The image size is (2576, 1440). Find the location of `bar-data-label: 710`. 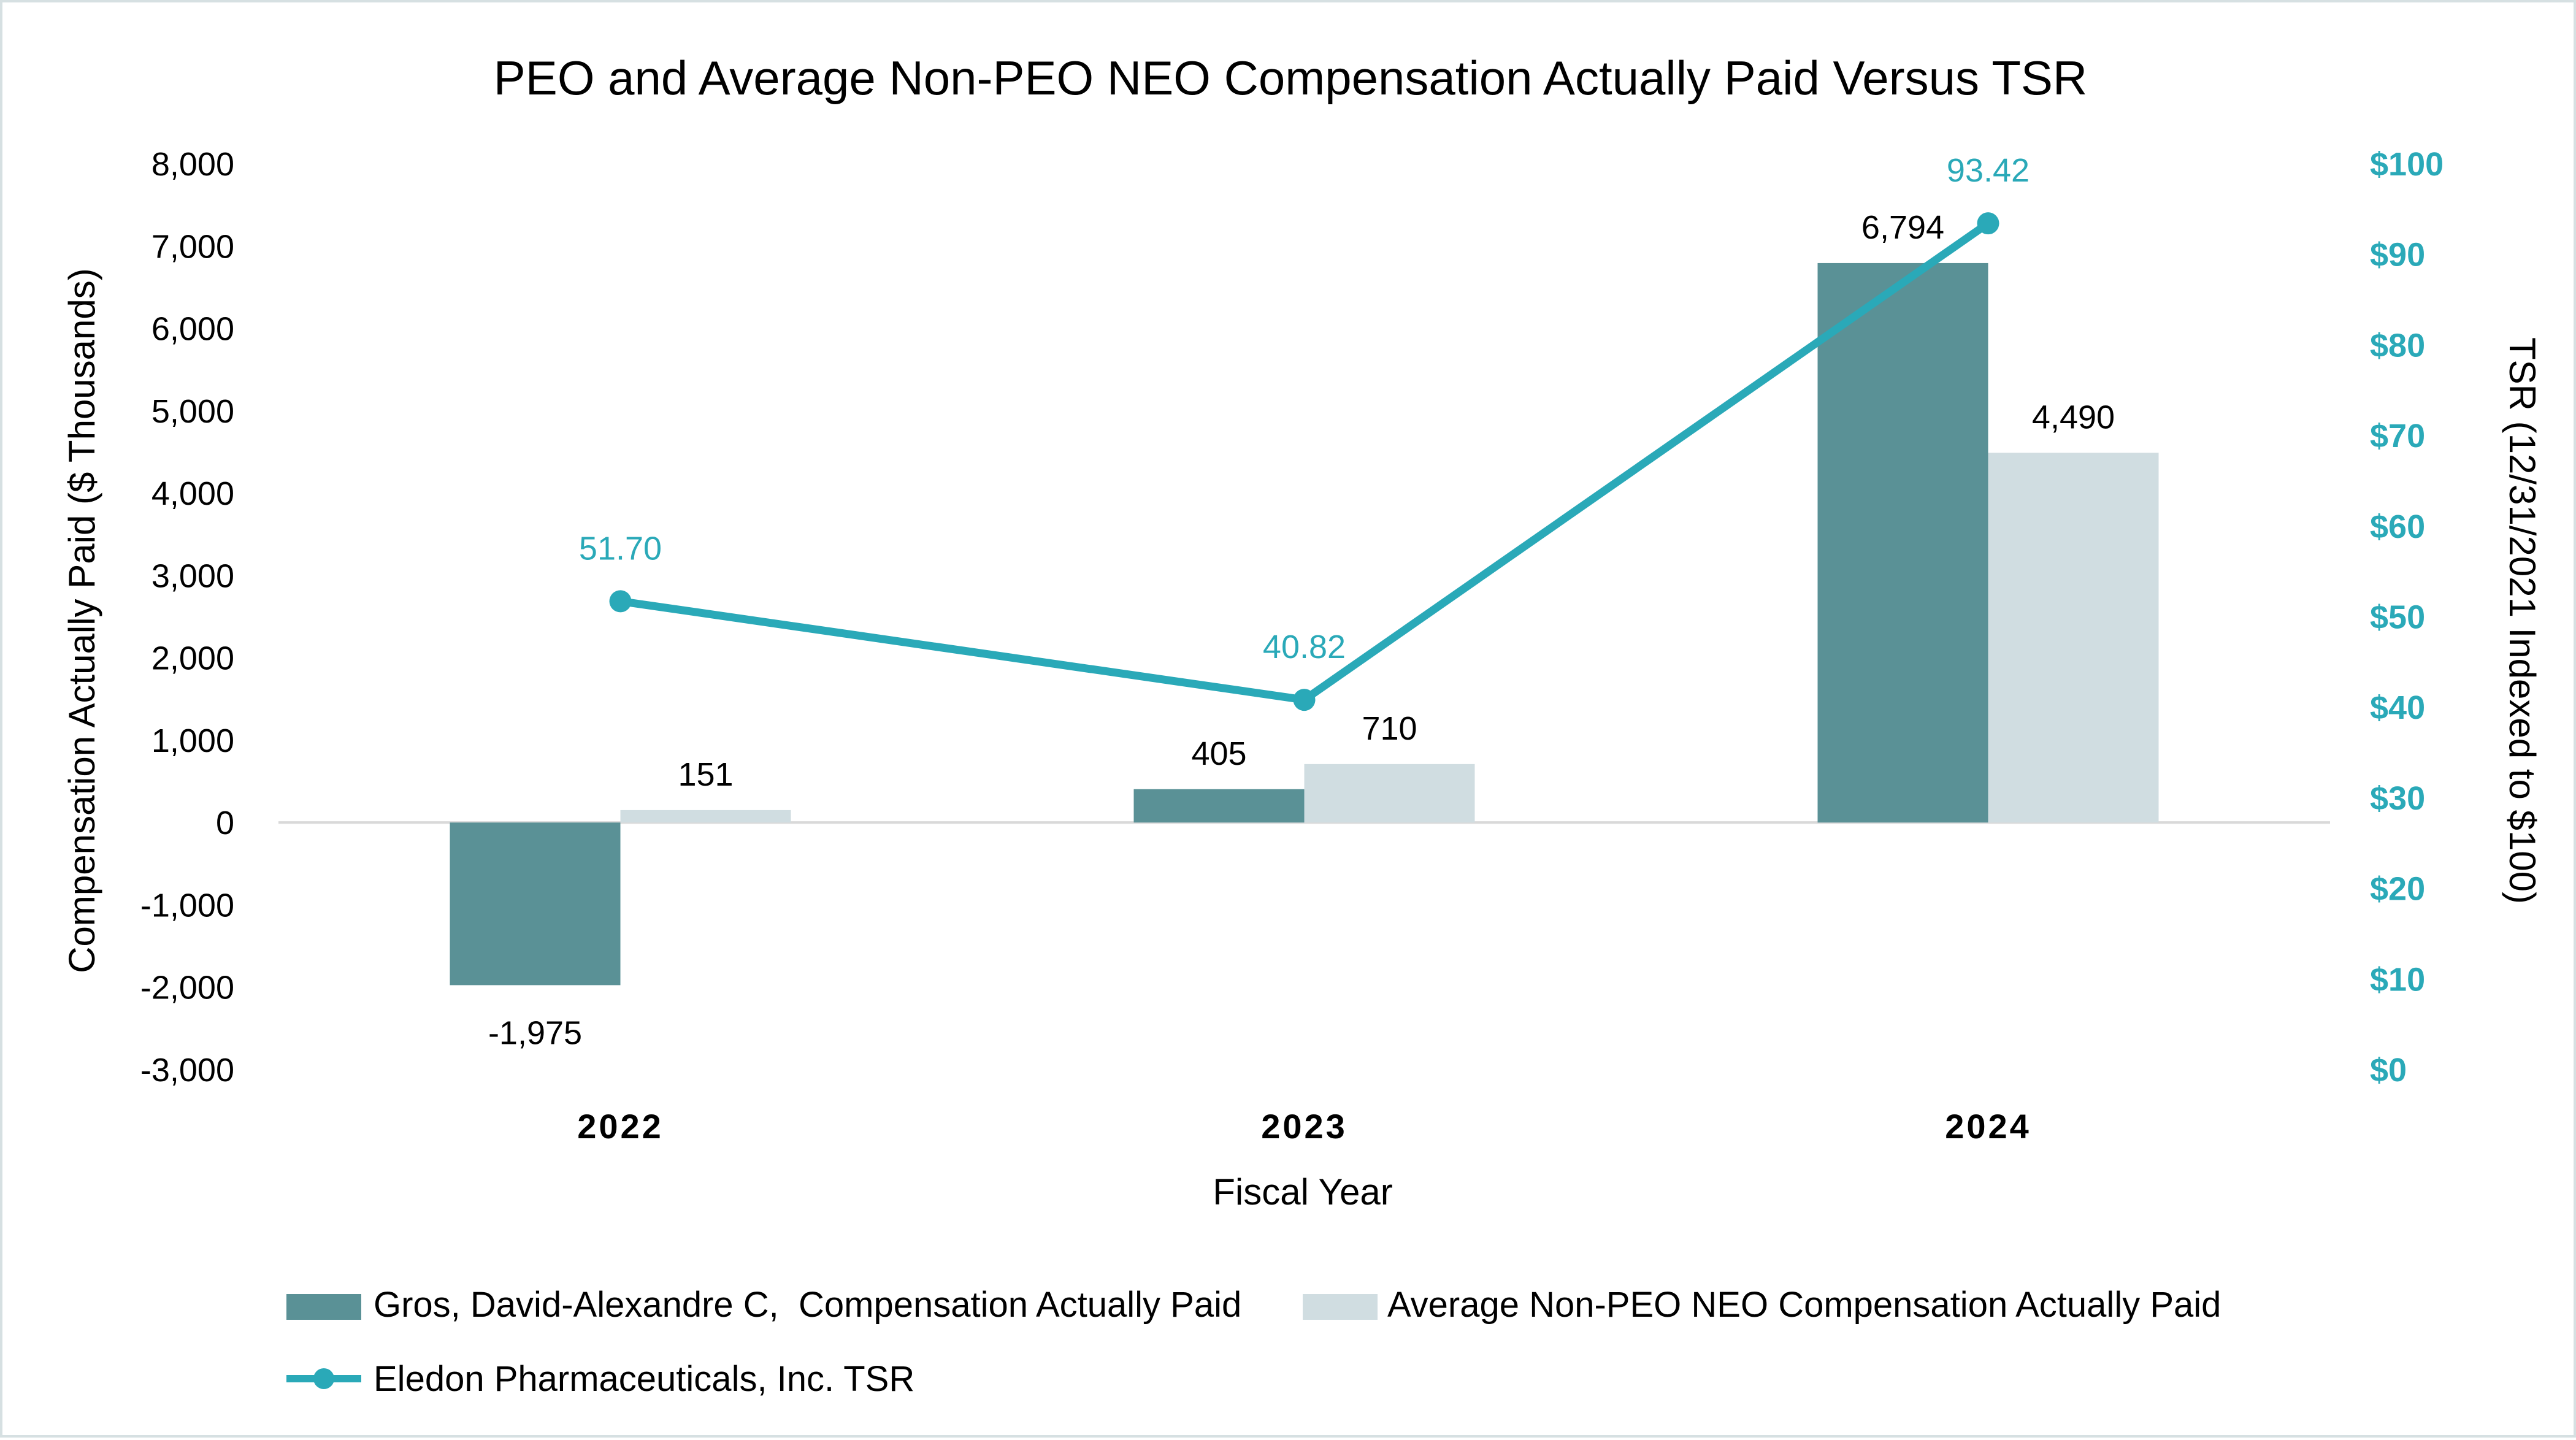

bar-data-label: 710 is located at coordinates (1389, 728).